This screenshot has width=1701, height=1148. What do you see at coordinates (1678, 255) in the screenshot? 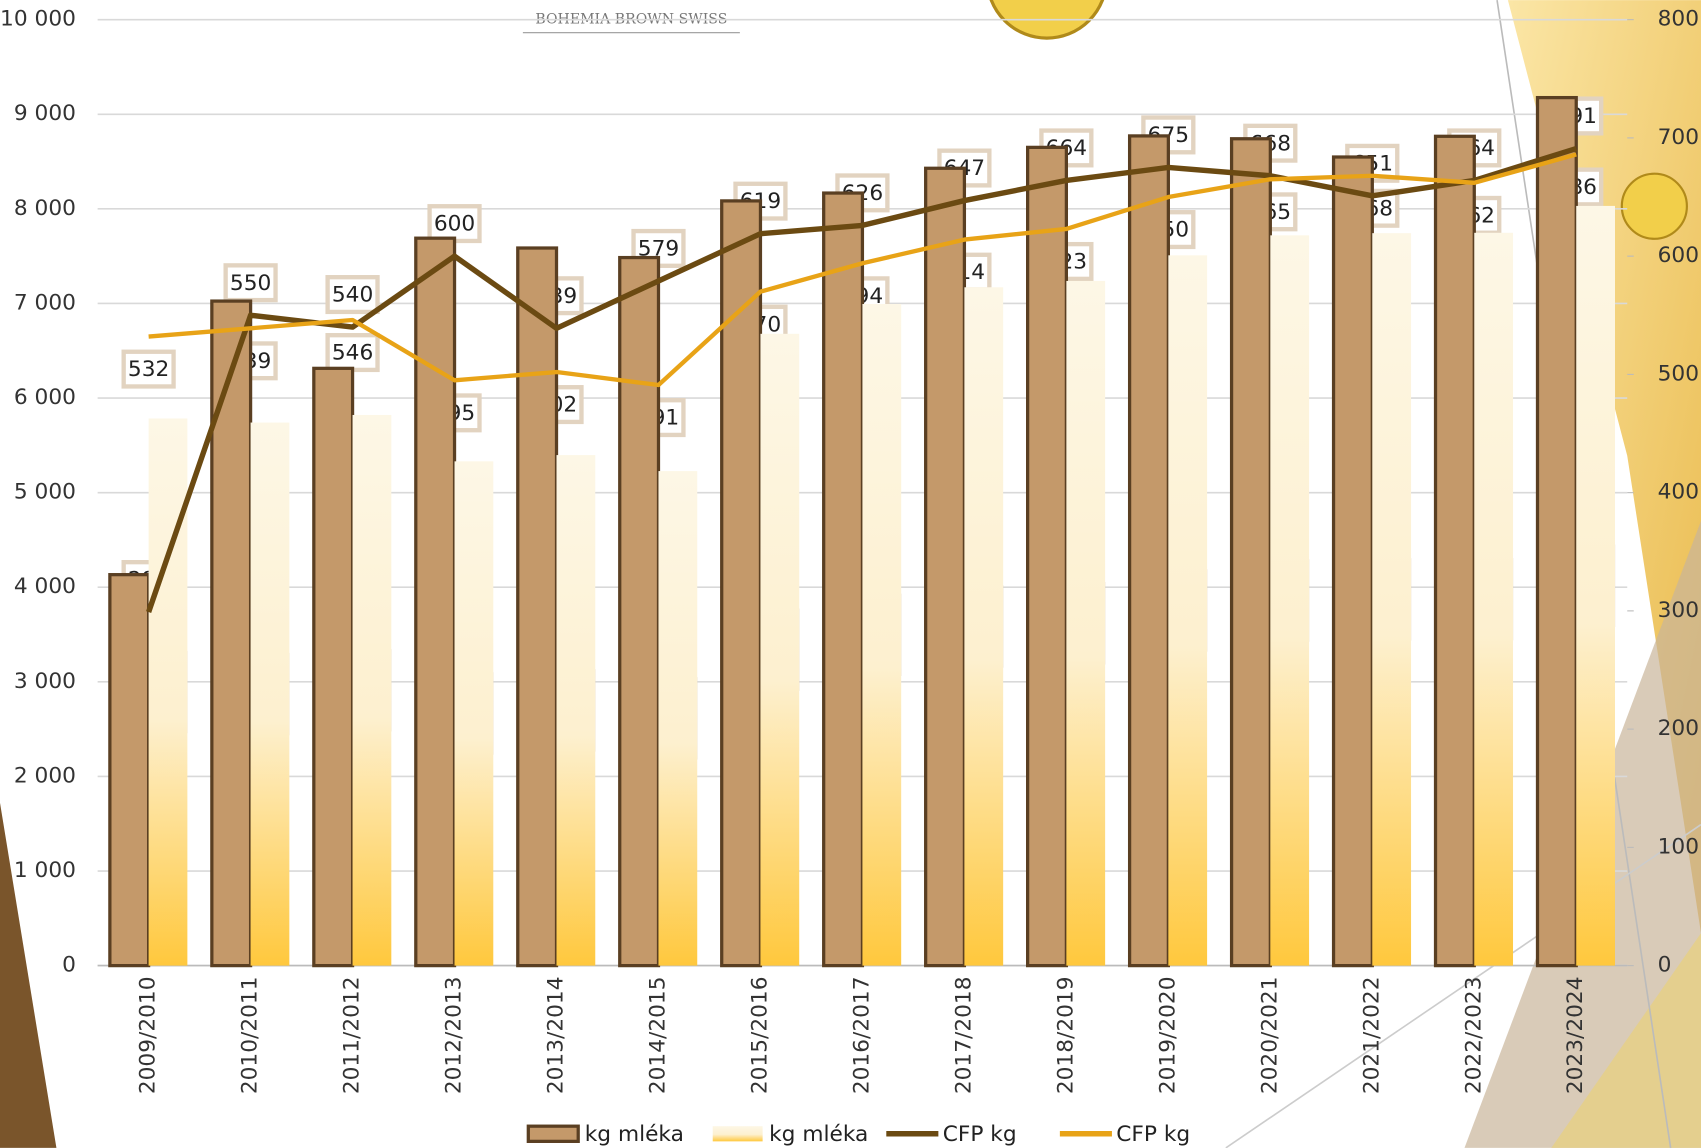
I see `y2-tick-label: 600` at bounding box center [1678, 255].